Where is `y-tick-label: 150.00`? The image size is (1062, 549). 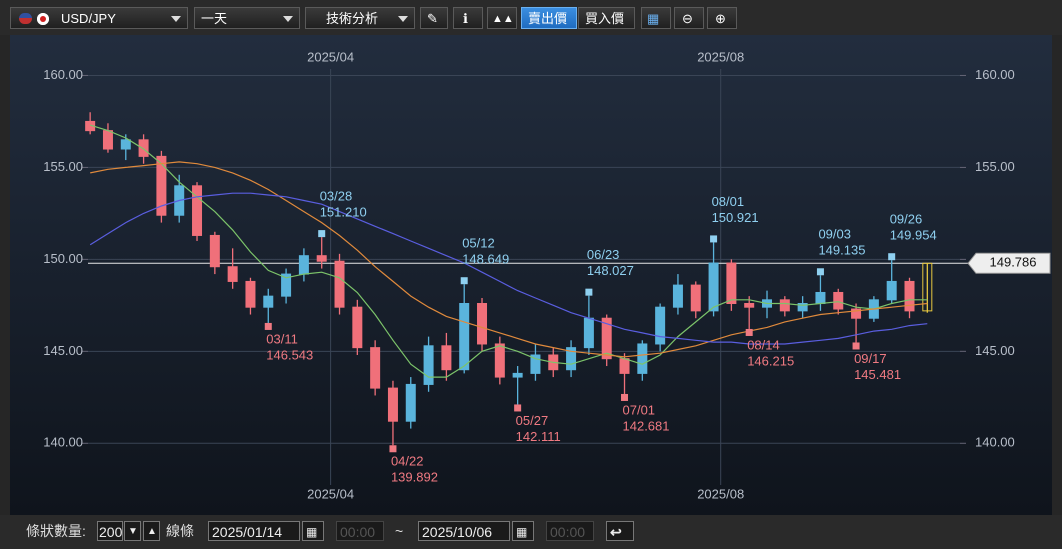 y-tick-label: 150.00 is located at coordinates (63, 258).